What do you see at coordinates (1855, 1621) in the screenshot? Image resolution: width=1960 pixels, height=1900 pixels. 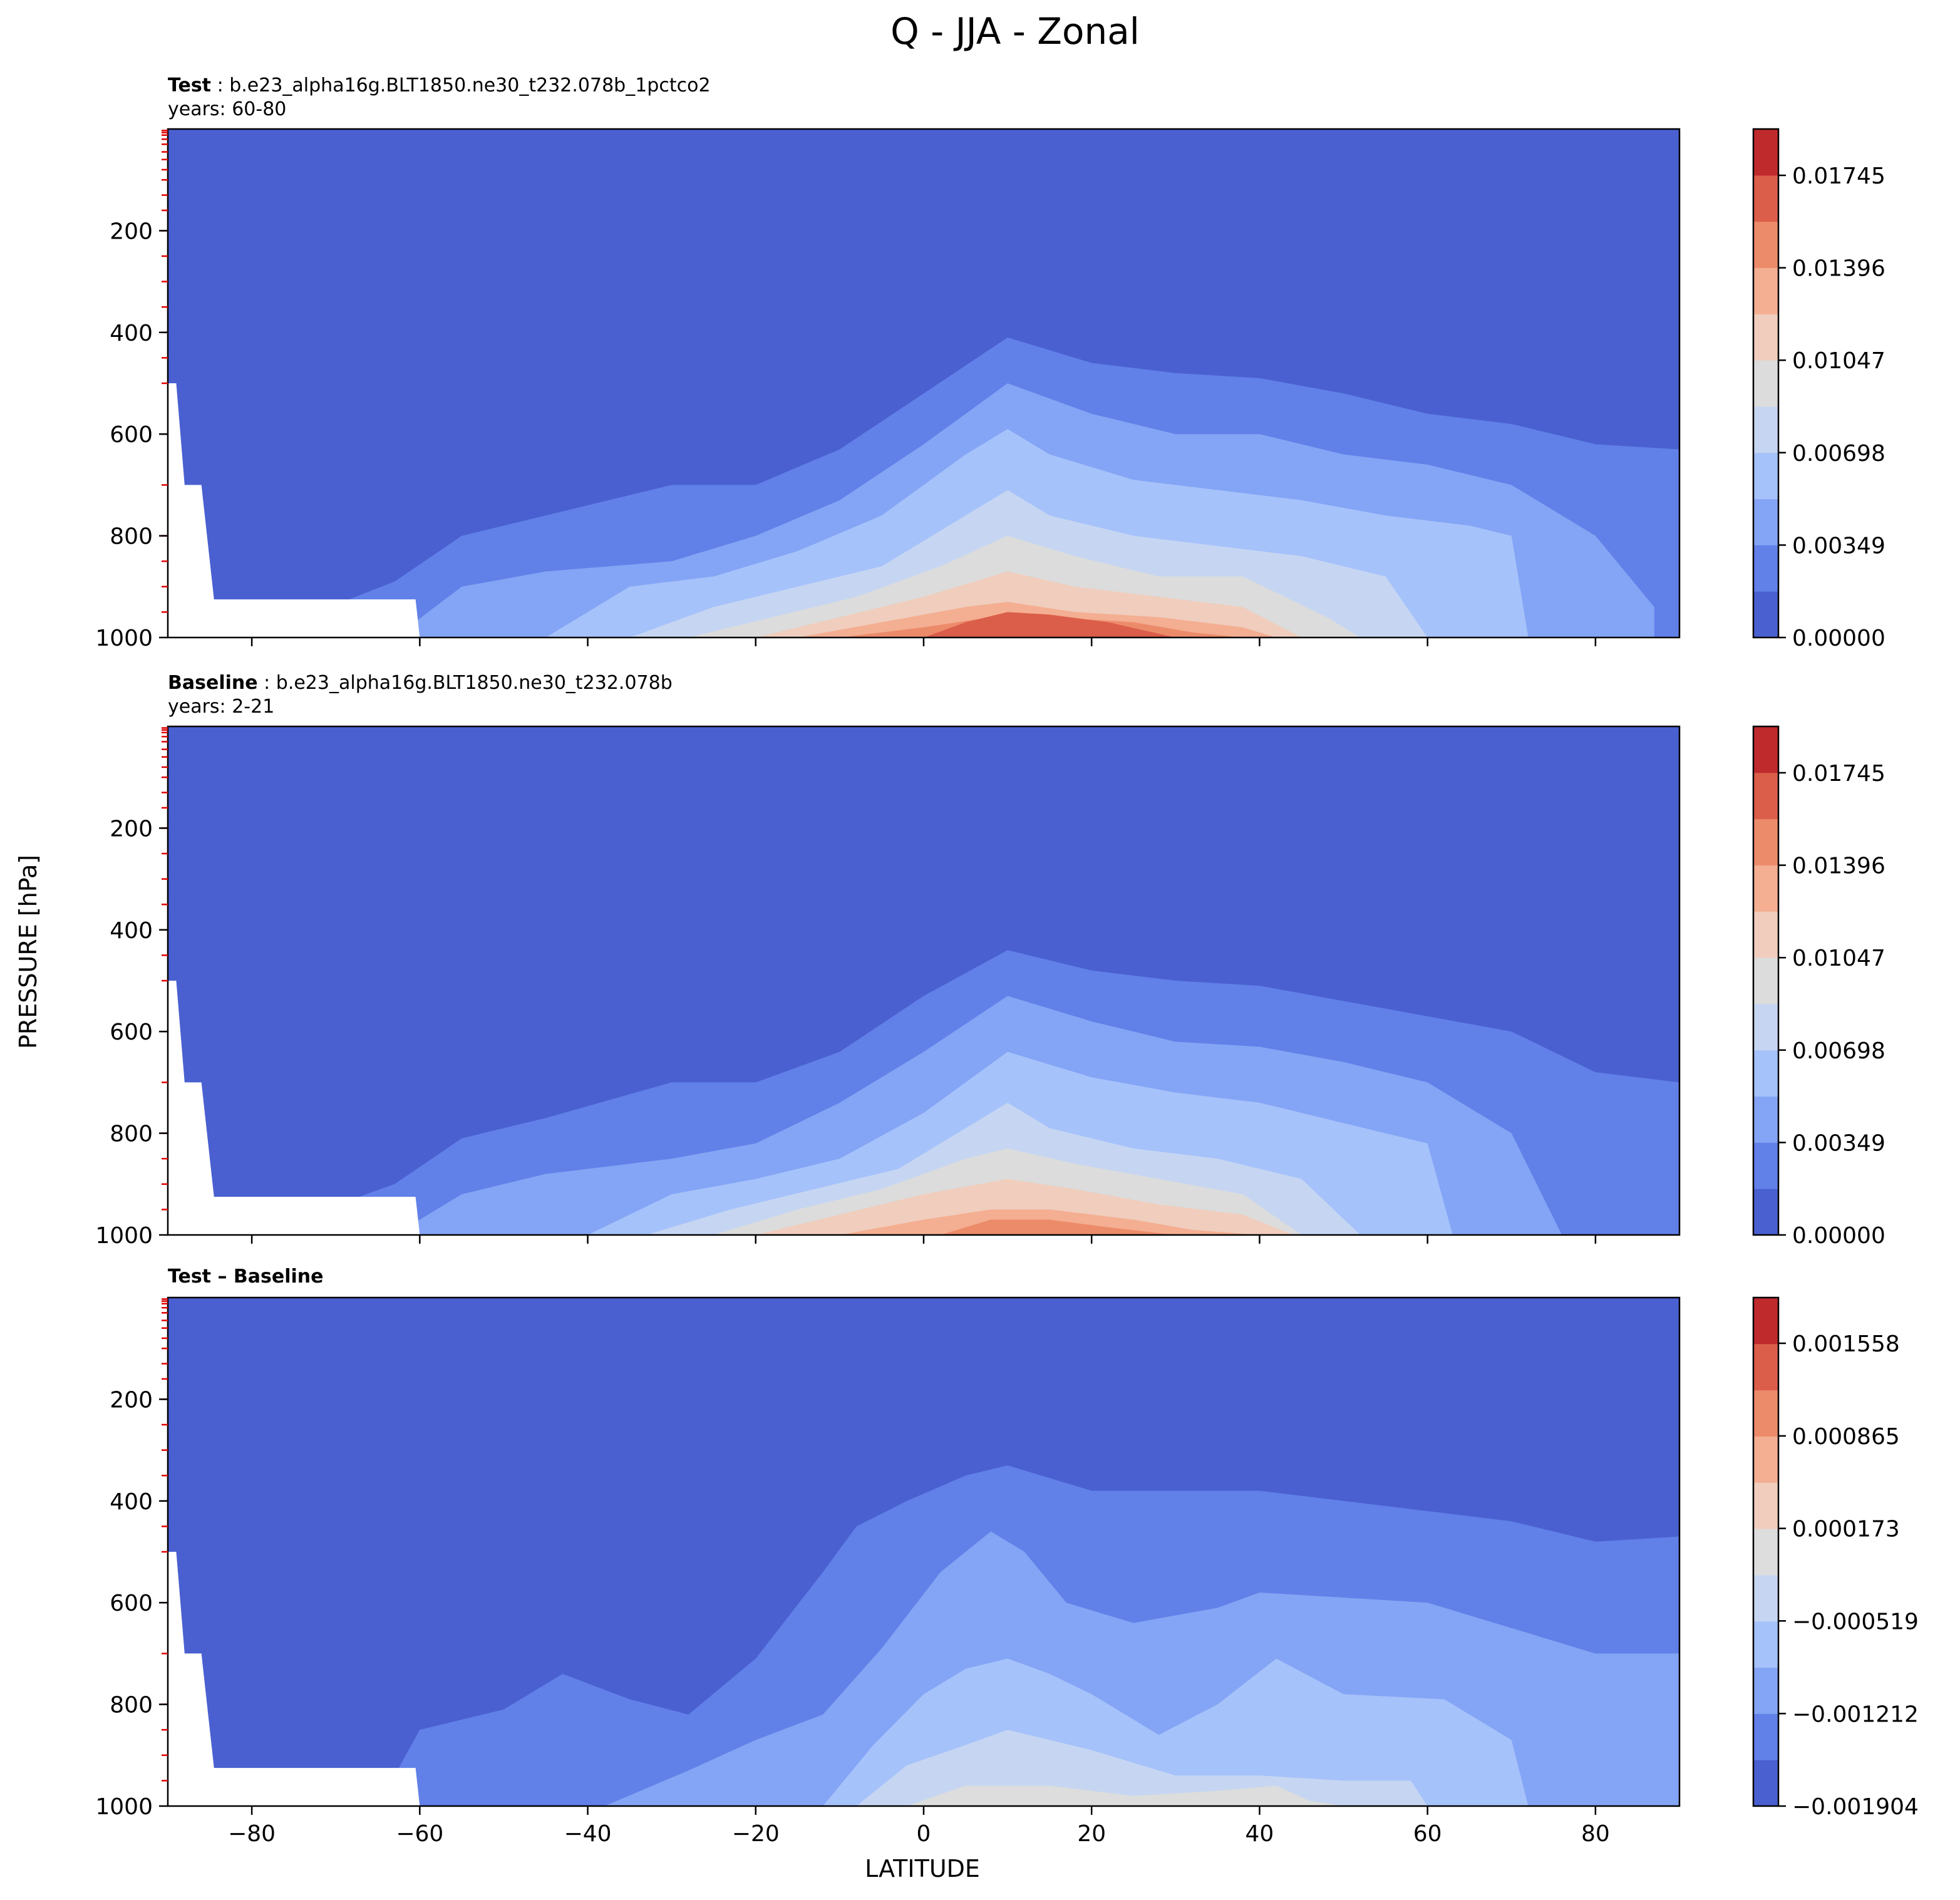 I see `colorbar-tick-label: −0.000519` at bounding box center [1855, 1621].